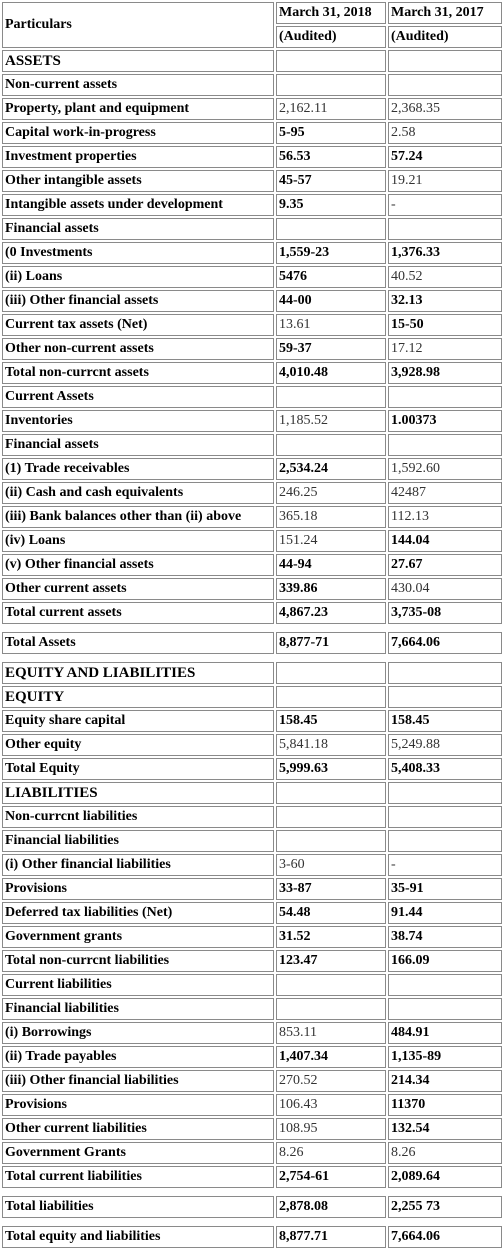  I want to click on value-2017: 5,249.88, so click(445, 745).